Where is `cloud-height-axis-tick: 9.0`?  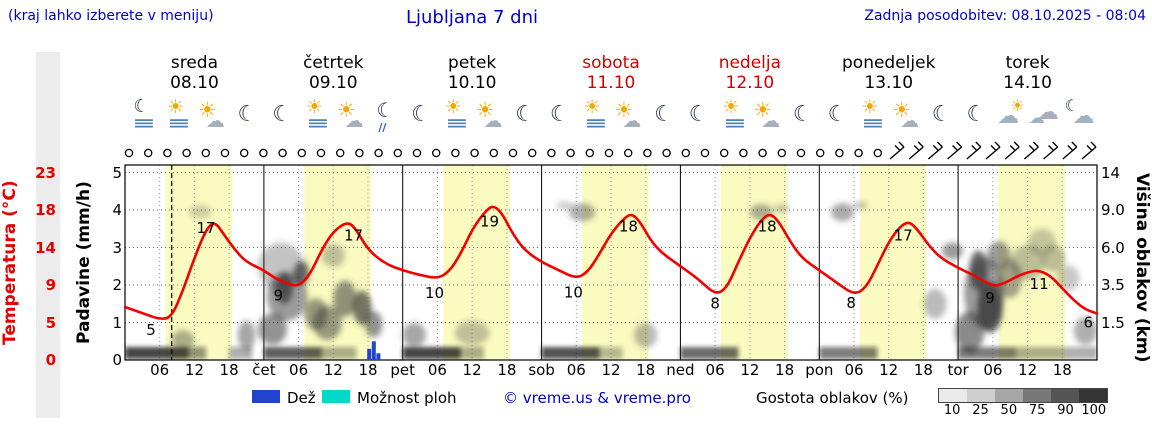 cloud-height-axis-tick: 9.0 is located at coordinates (1113, 210).